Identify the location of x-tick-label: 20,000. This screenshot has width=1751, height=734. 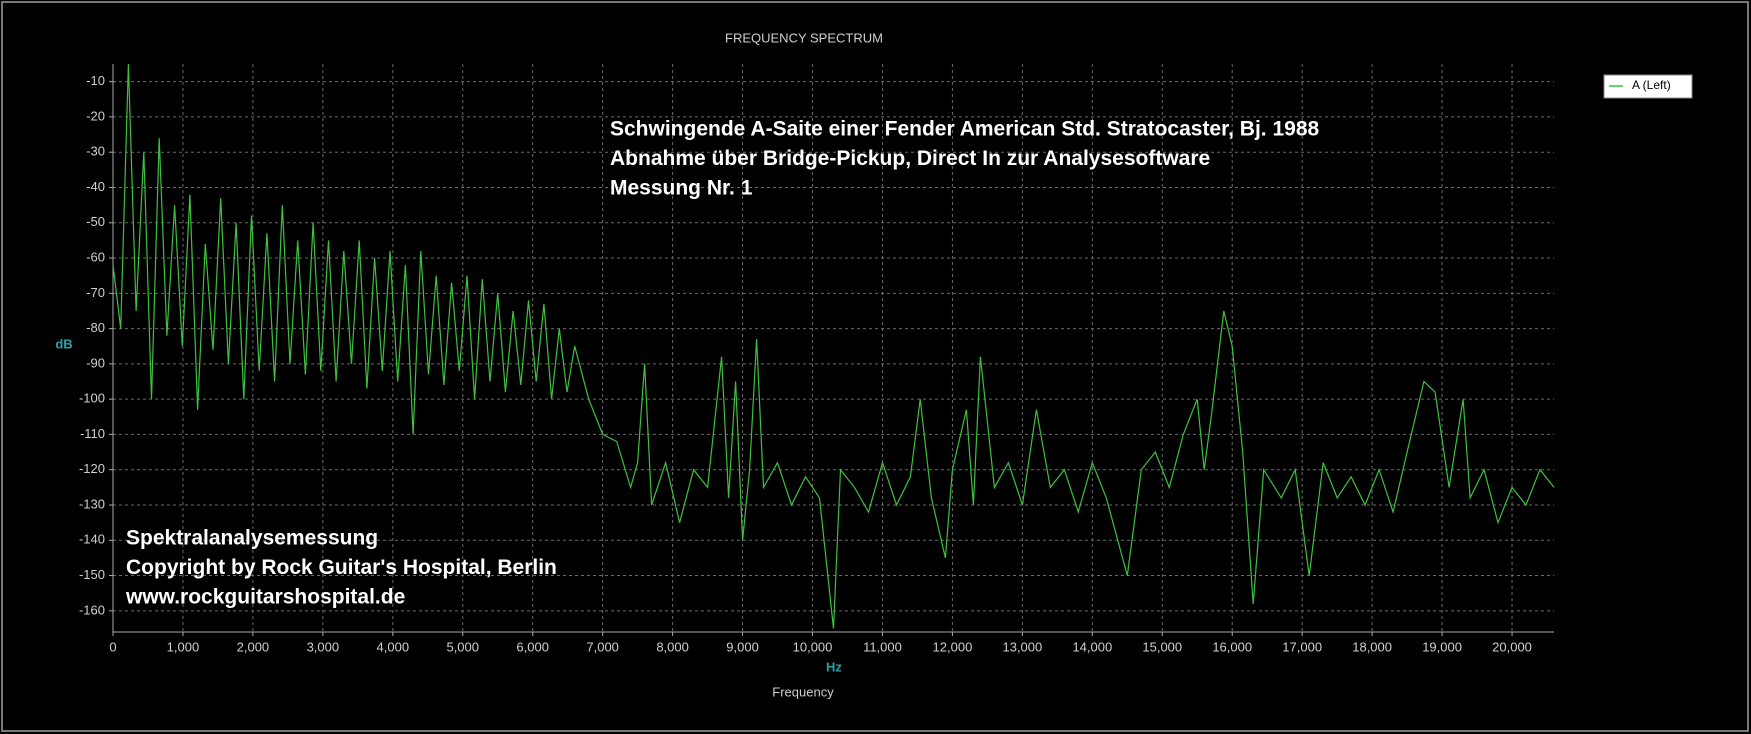
(1512, 646).